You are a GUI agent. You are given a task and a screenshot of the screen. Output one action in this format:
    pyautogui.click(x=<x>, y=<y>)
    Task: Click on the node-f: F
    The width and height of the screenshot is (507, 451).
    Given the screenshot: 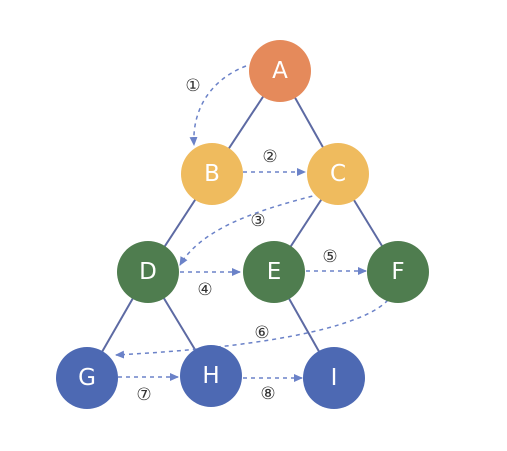 What is the action you would take?
    pyautogui.click(x=398, y=272)
    